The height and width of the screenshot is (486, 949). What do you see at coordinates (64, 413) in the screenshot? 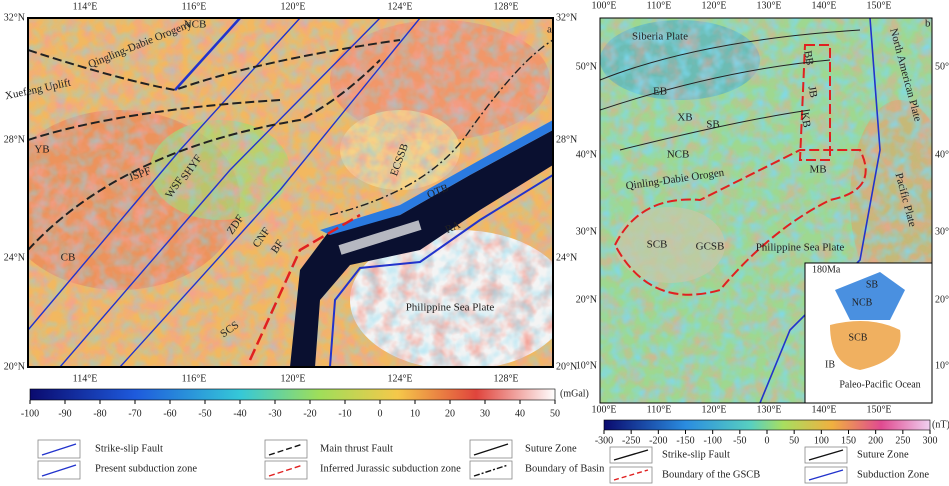
I see `colorbar-tick-label: -90` at bounding box center [64, 413].